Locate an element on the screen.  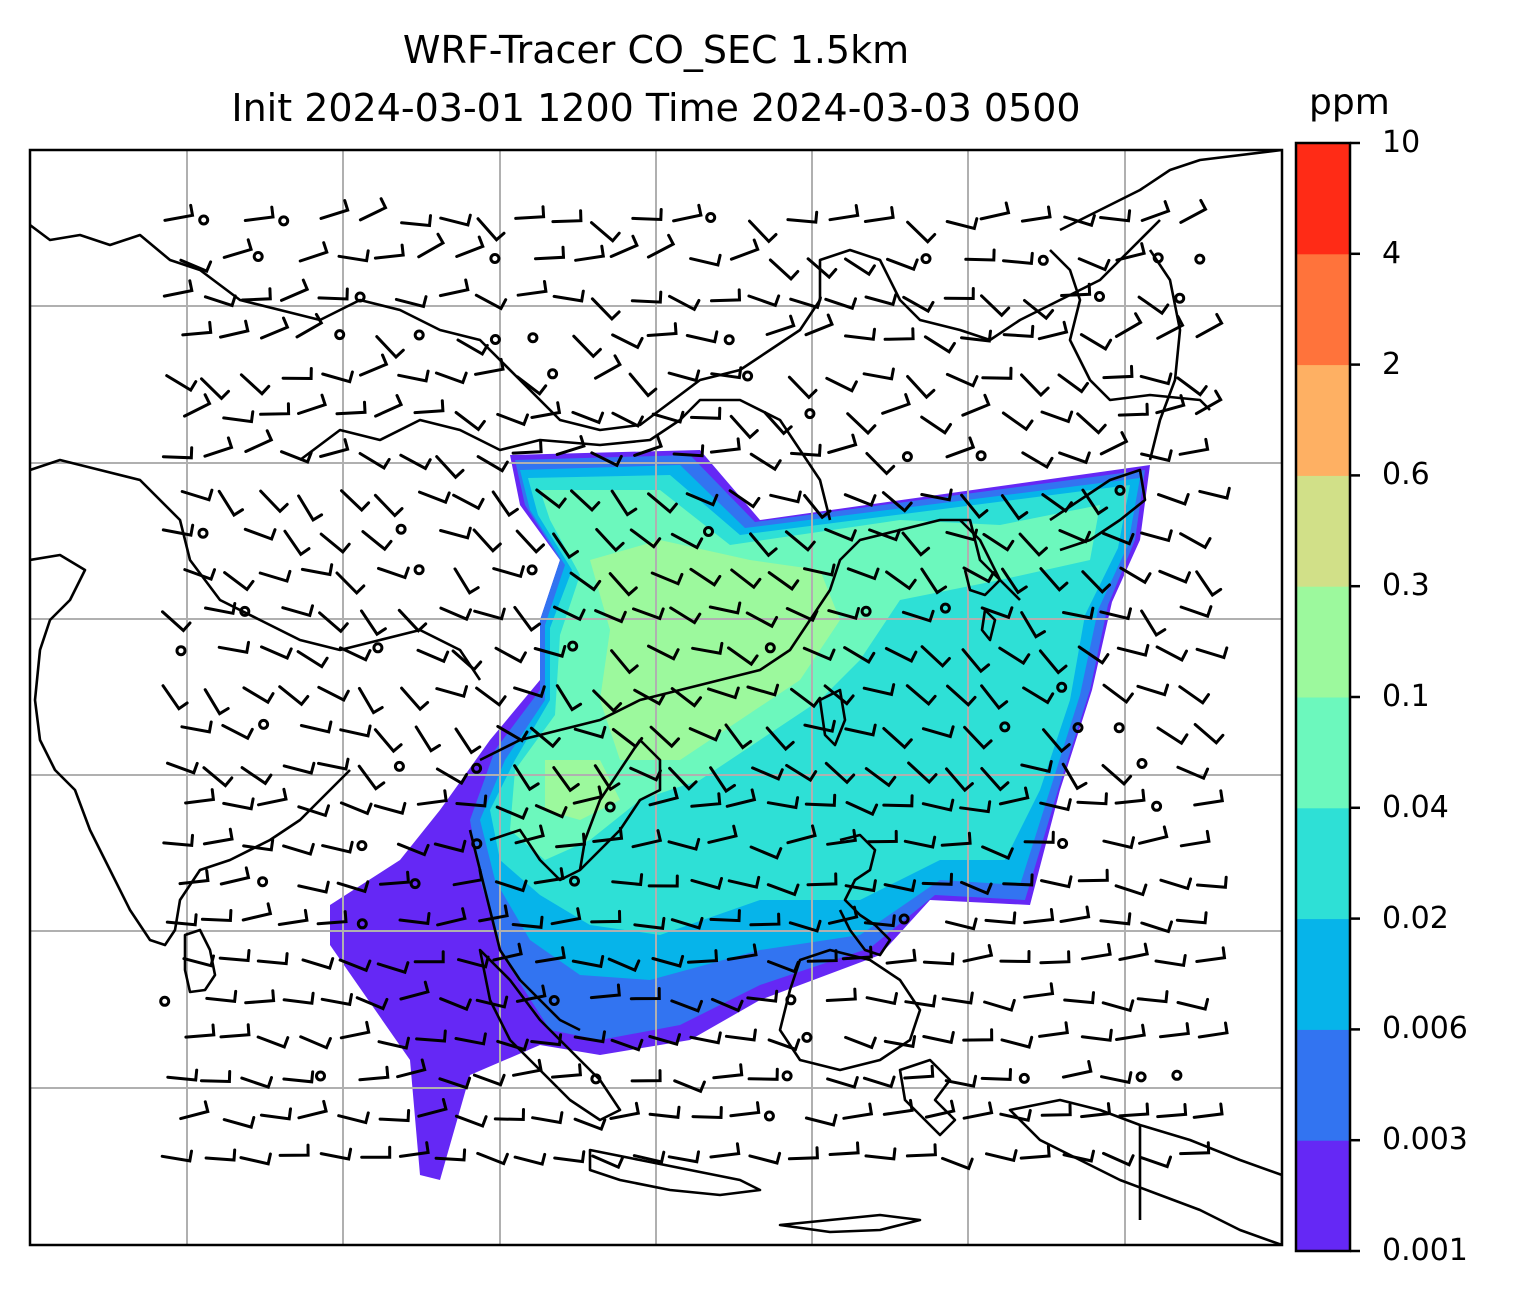
japan-islands is located at coordinates (1098, 510).